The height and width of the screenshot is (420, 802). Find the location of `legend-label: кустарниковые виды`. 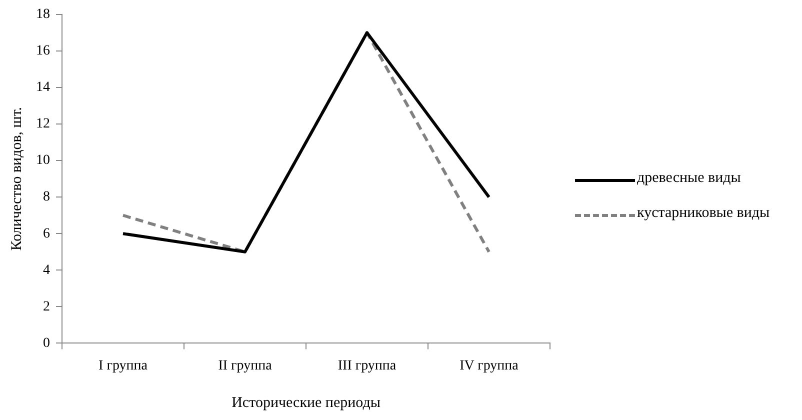

legend-label: кустарниковые виды is located at coordinates (703, 213).